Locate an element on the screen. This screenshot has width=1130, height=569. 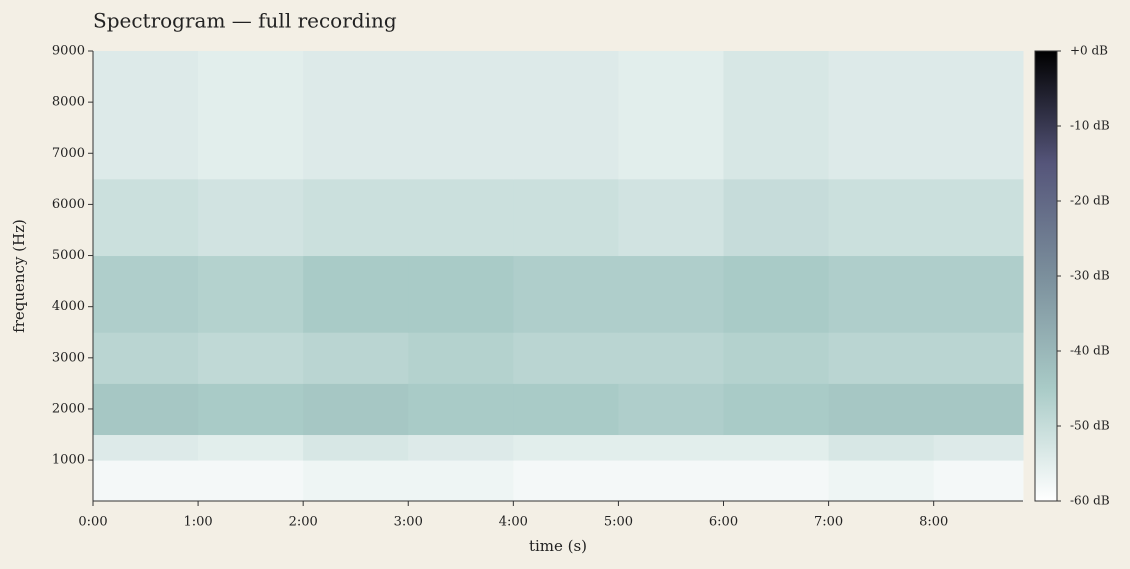
x-tick-label: 8:00 is located at coordinates (933, 522).